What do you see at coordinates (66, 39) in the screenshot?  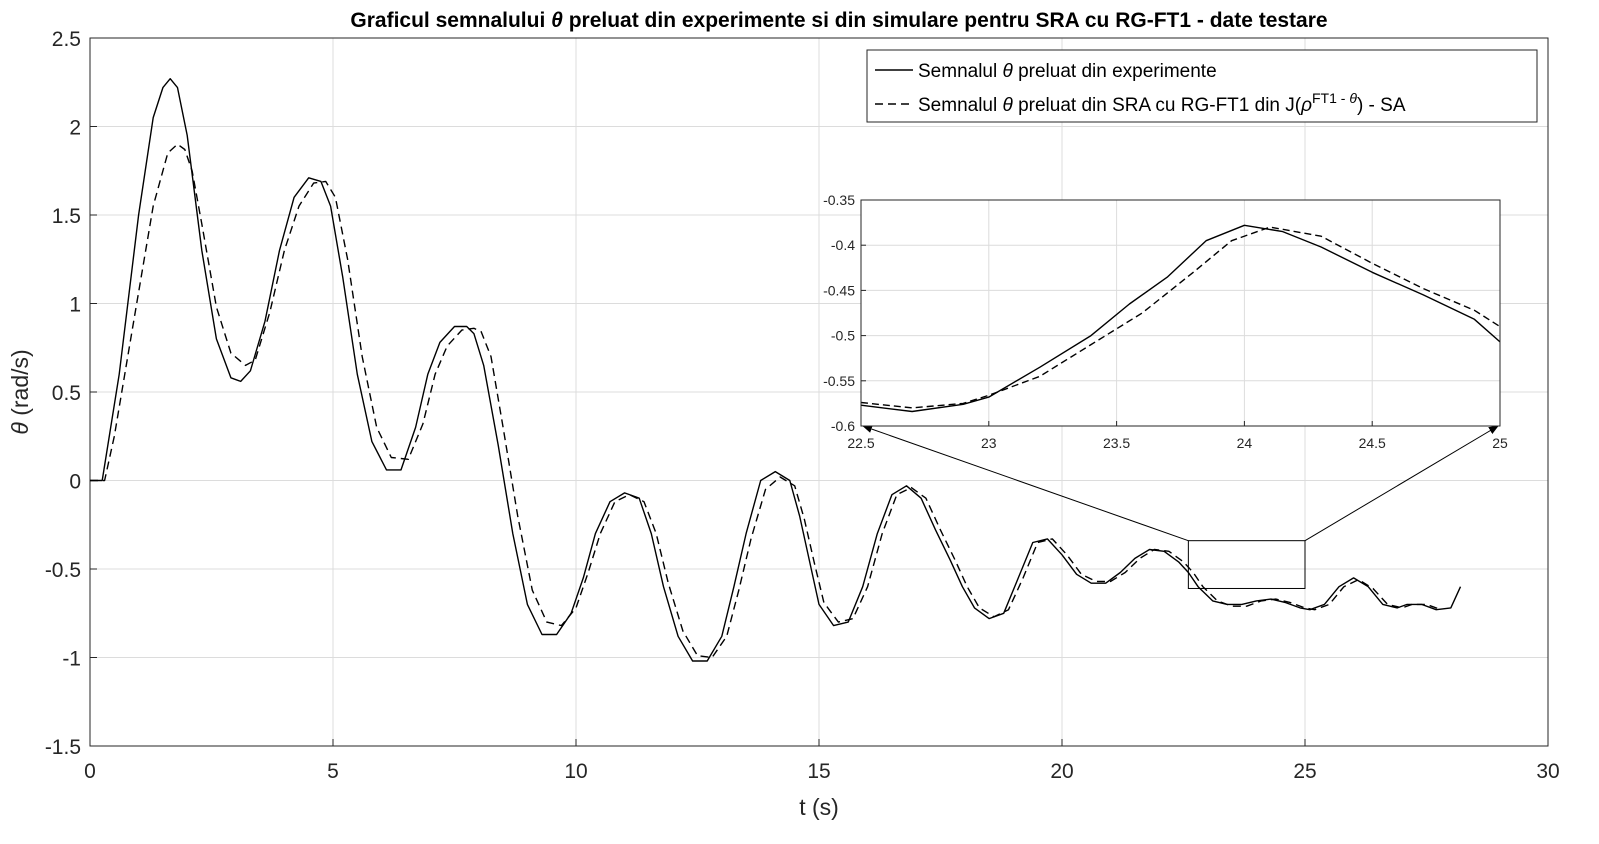 I see `y-tick-label: 2.5` at bounding box center [66, 39].